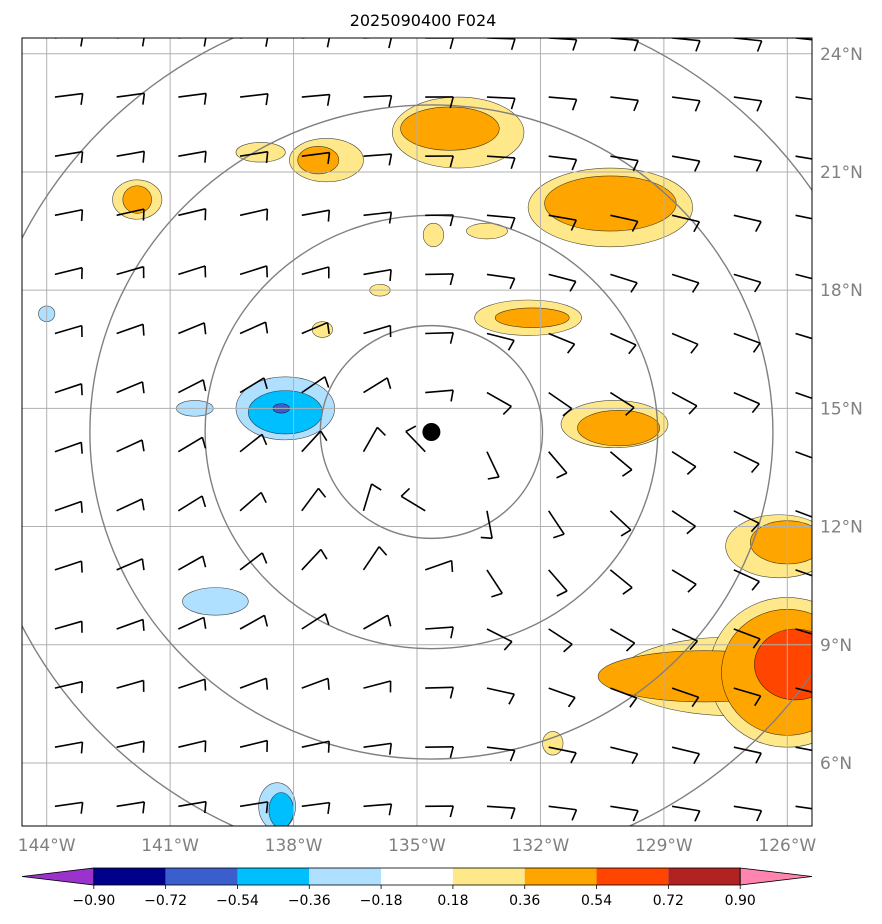  Describe the element at coordinates (841, 291) in the screenshot. I see `lat-tick-label: 18°N` at that location.